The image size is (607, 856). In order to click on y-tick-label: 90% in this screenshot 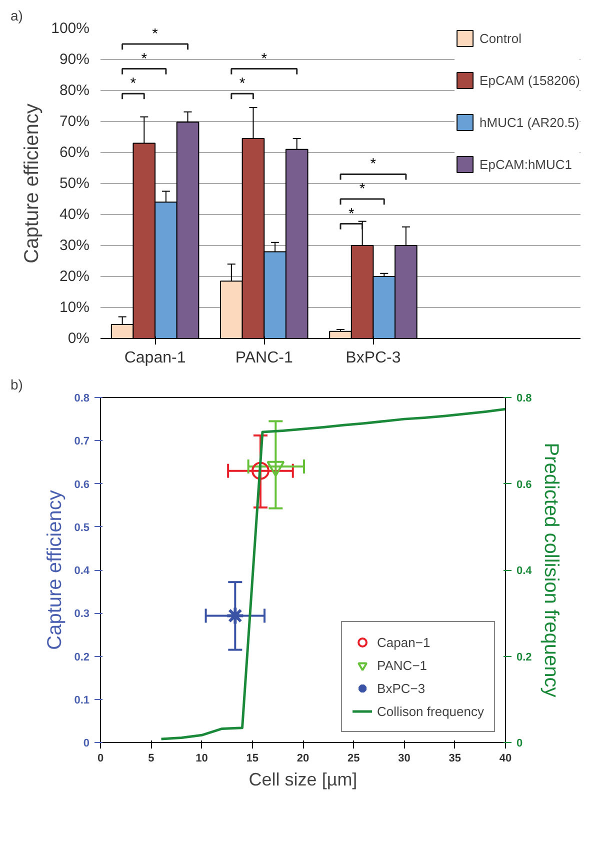, I will do `click(74, 59)`.